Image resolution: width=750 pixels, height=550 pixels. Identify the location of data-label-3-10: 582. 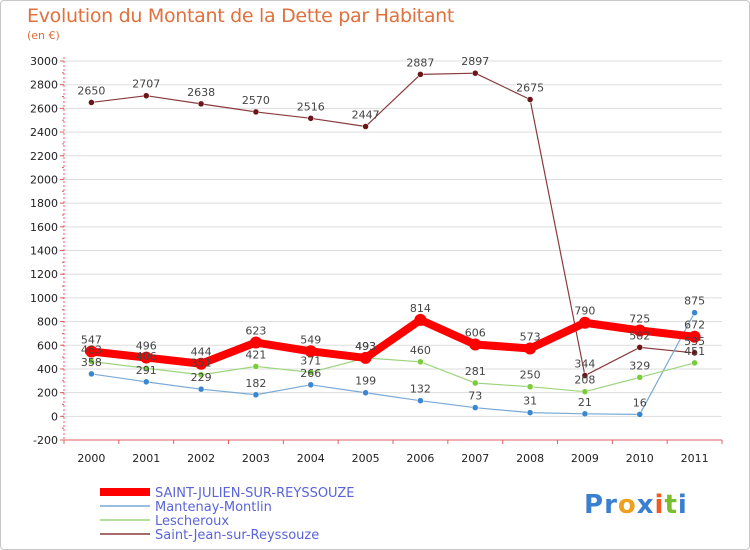
(639, 335).